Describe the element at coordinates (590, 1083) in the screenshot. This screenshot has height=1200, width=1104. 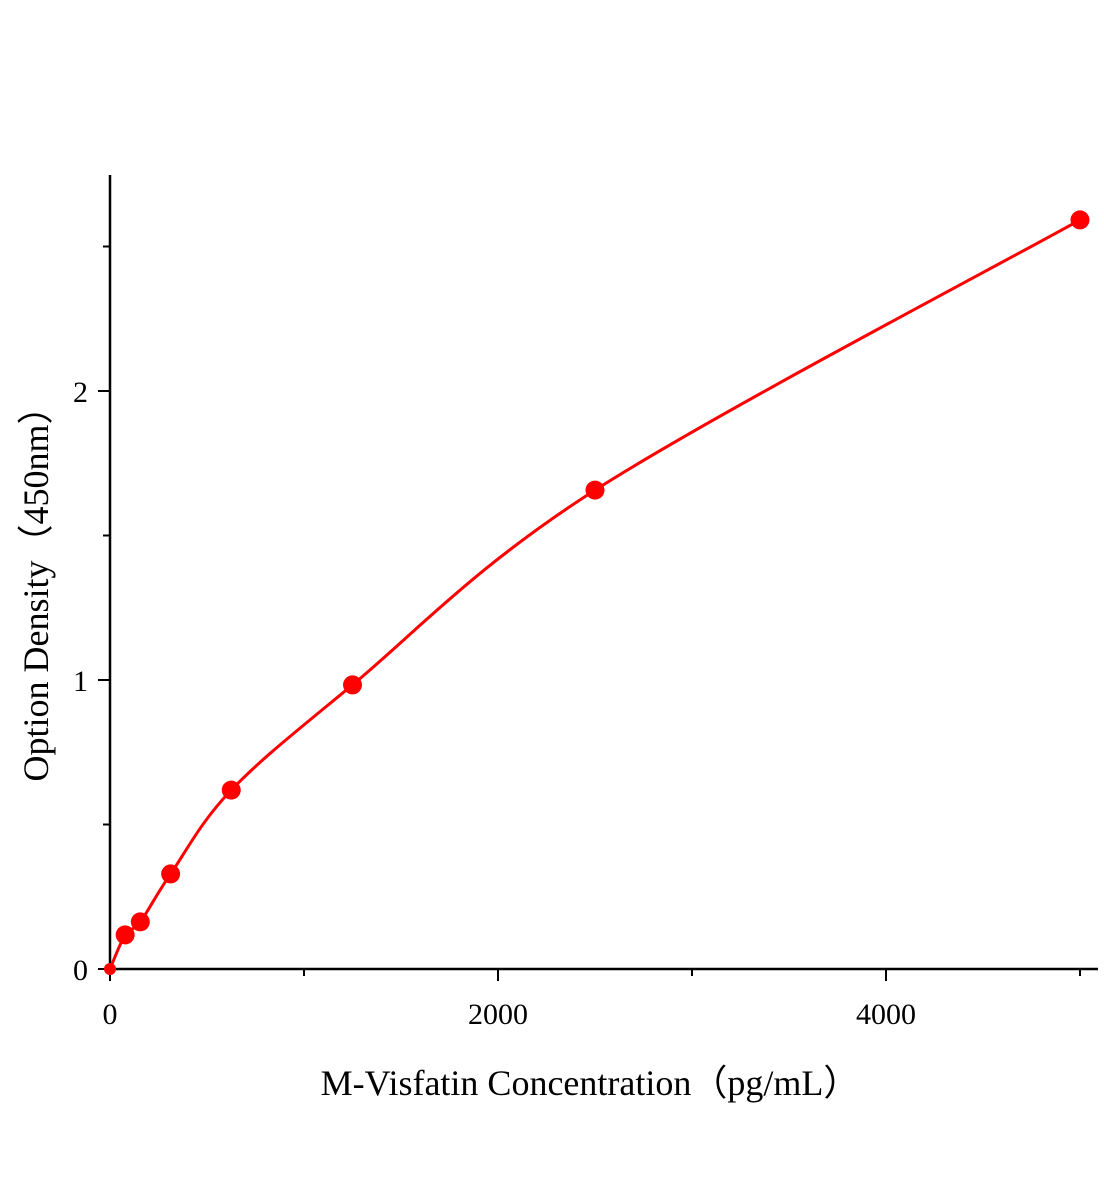
I see `x-axis-label: M-Visfatin Concentration（pg/mL）` at that location.